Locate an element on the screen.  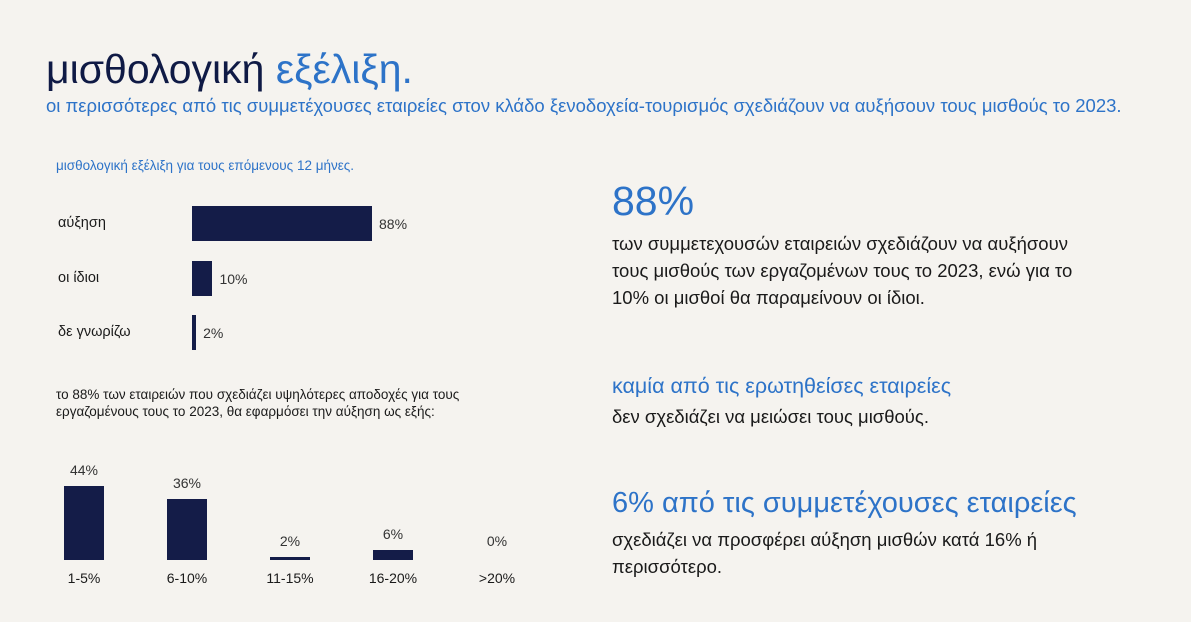
title-main: μισθολογική is located at coordinates (155, 69).